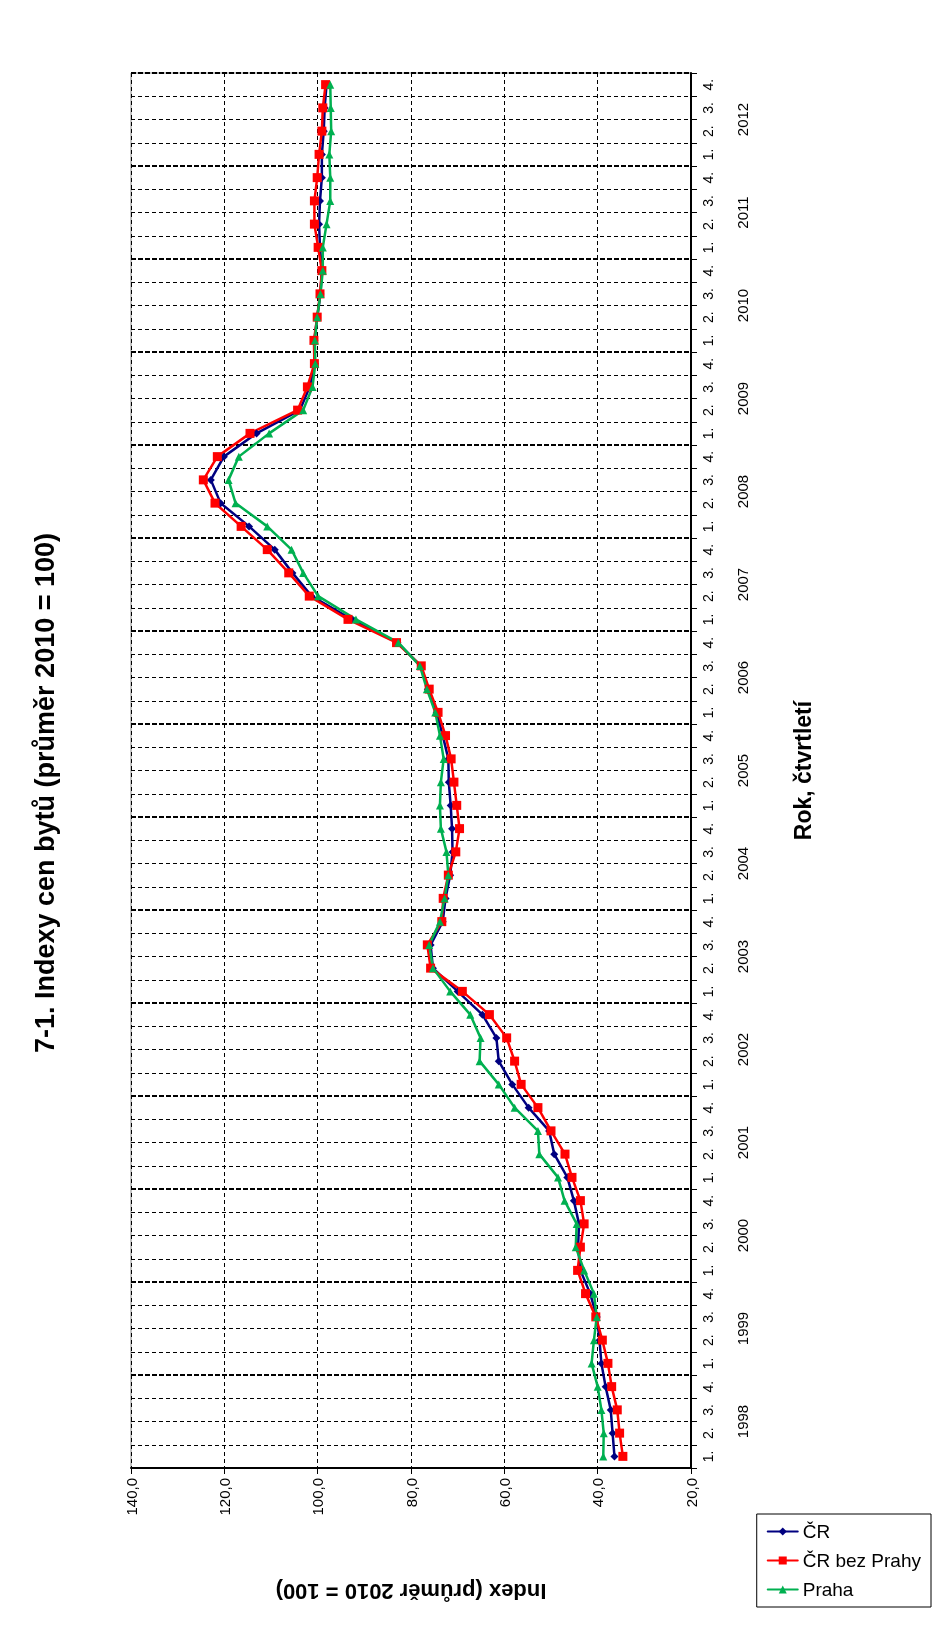  What do you see at coordinates (742, 584) in the screenshot?
I see `text: 2007` at bounding box center [742, 584].